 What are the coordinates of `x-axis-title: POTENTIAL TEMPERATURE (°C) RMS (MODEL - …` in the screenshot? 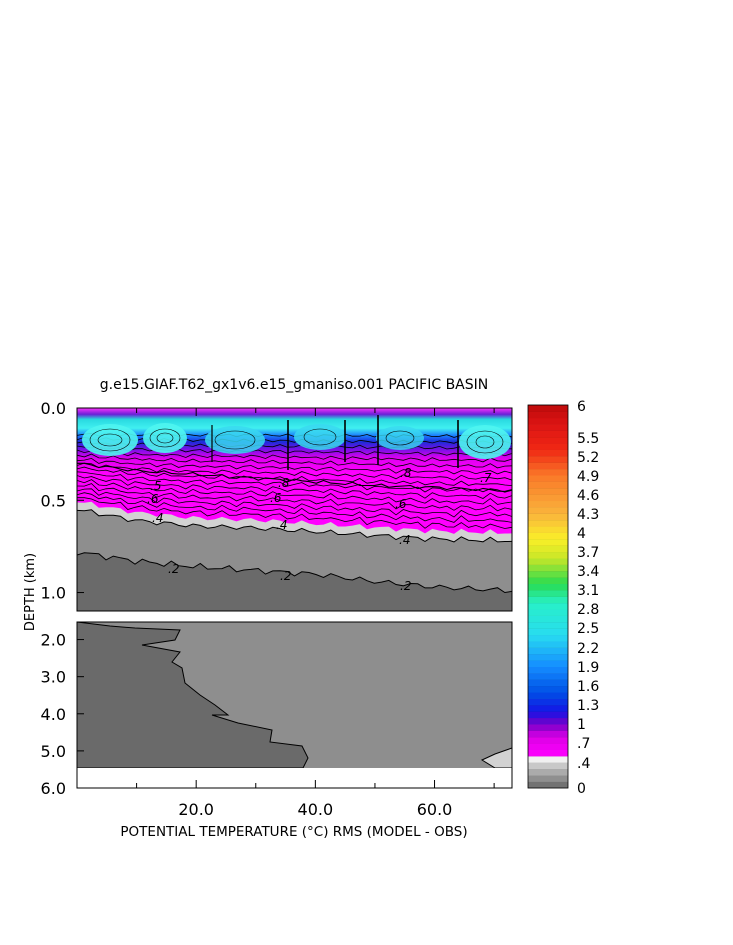 It's located at (293, 832).